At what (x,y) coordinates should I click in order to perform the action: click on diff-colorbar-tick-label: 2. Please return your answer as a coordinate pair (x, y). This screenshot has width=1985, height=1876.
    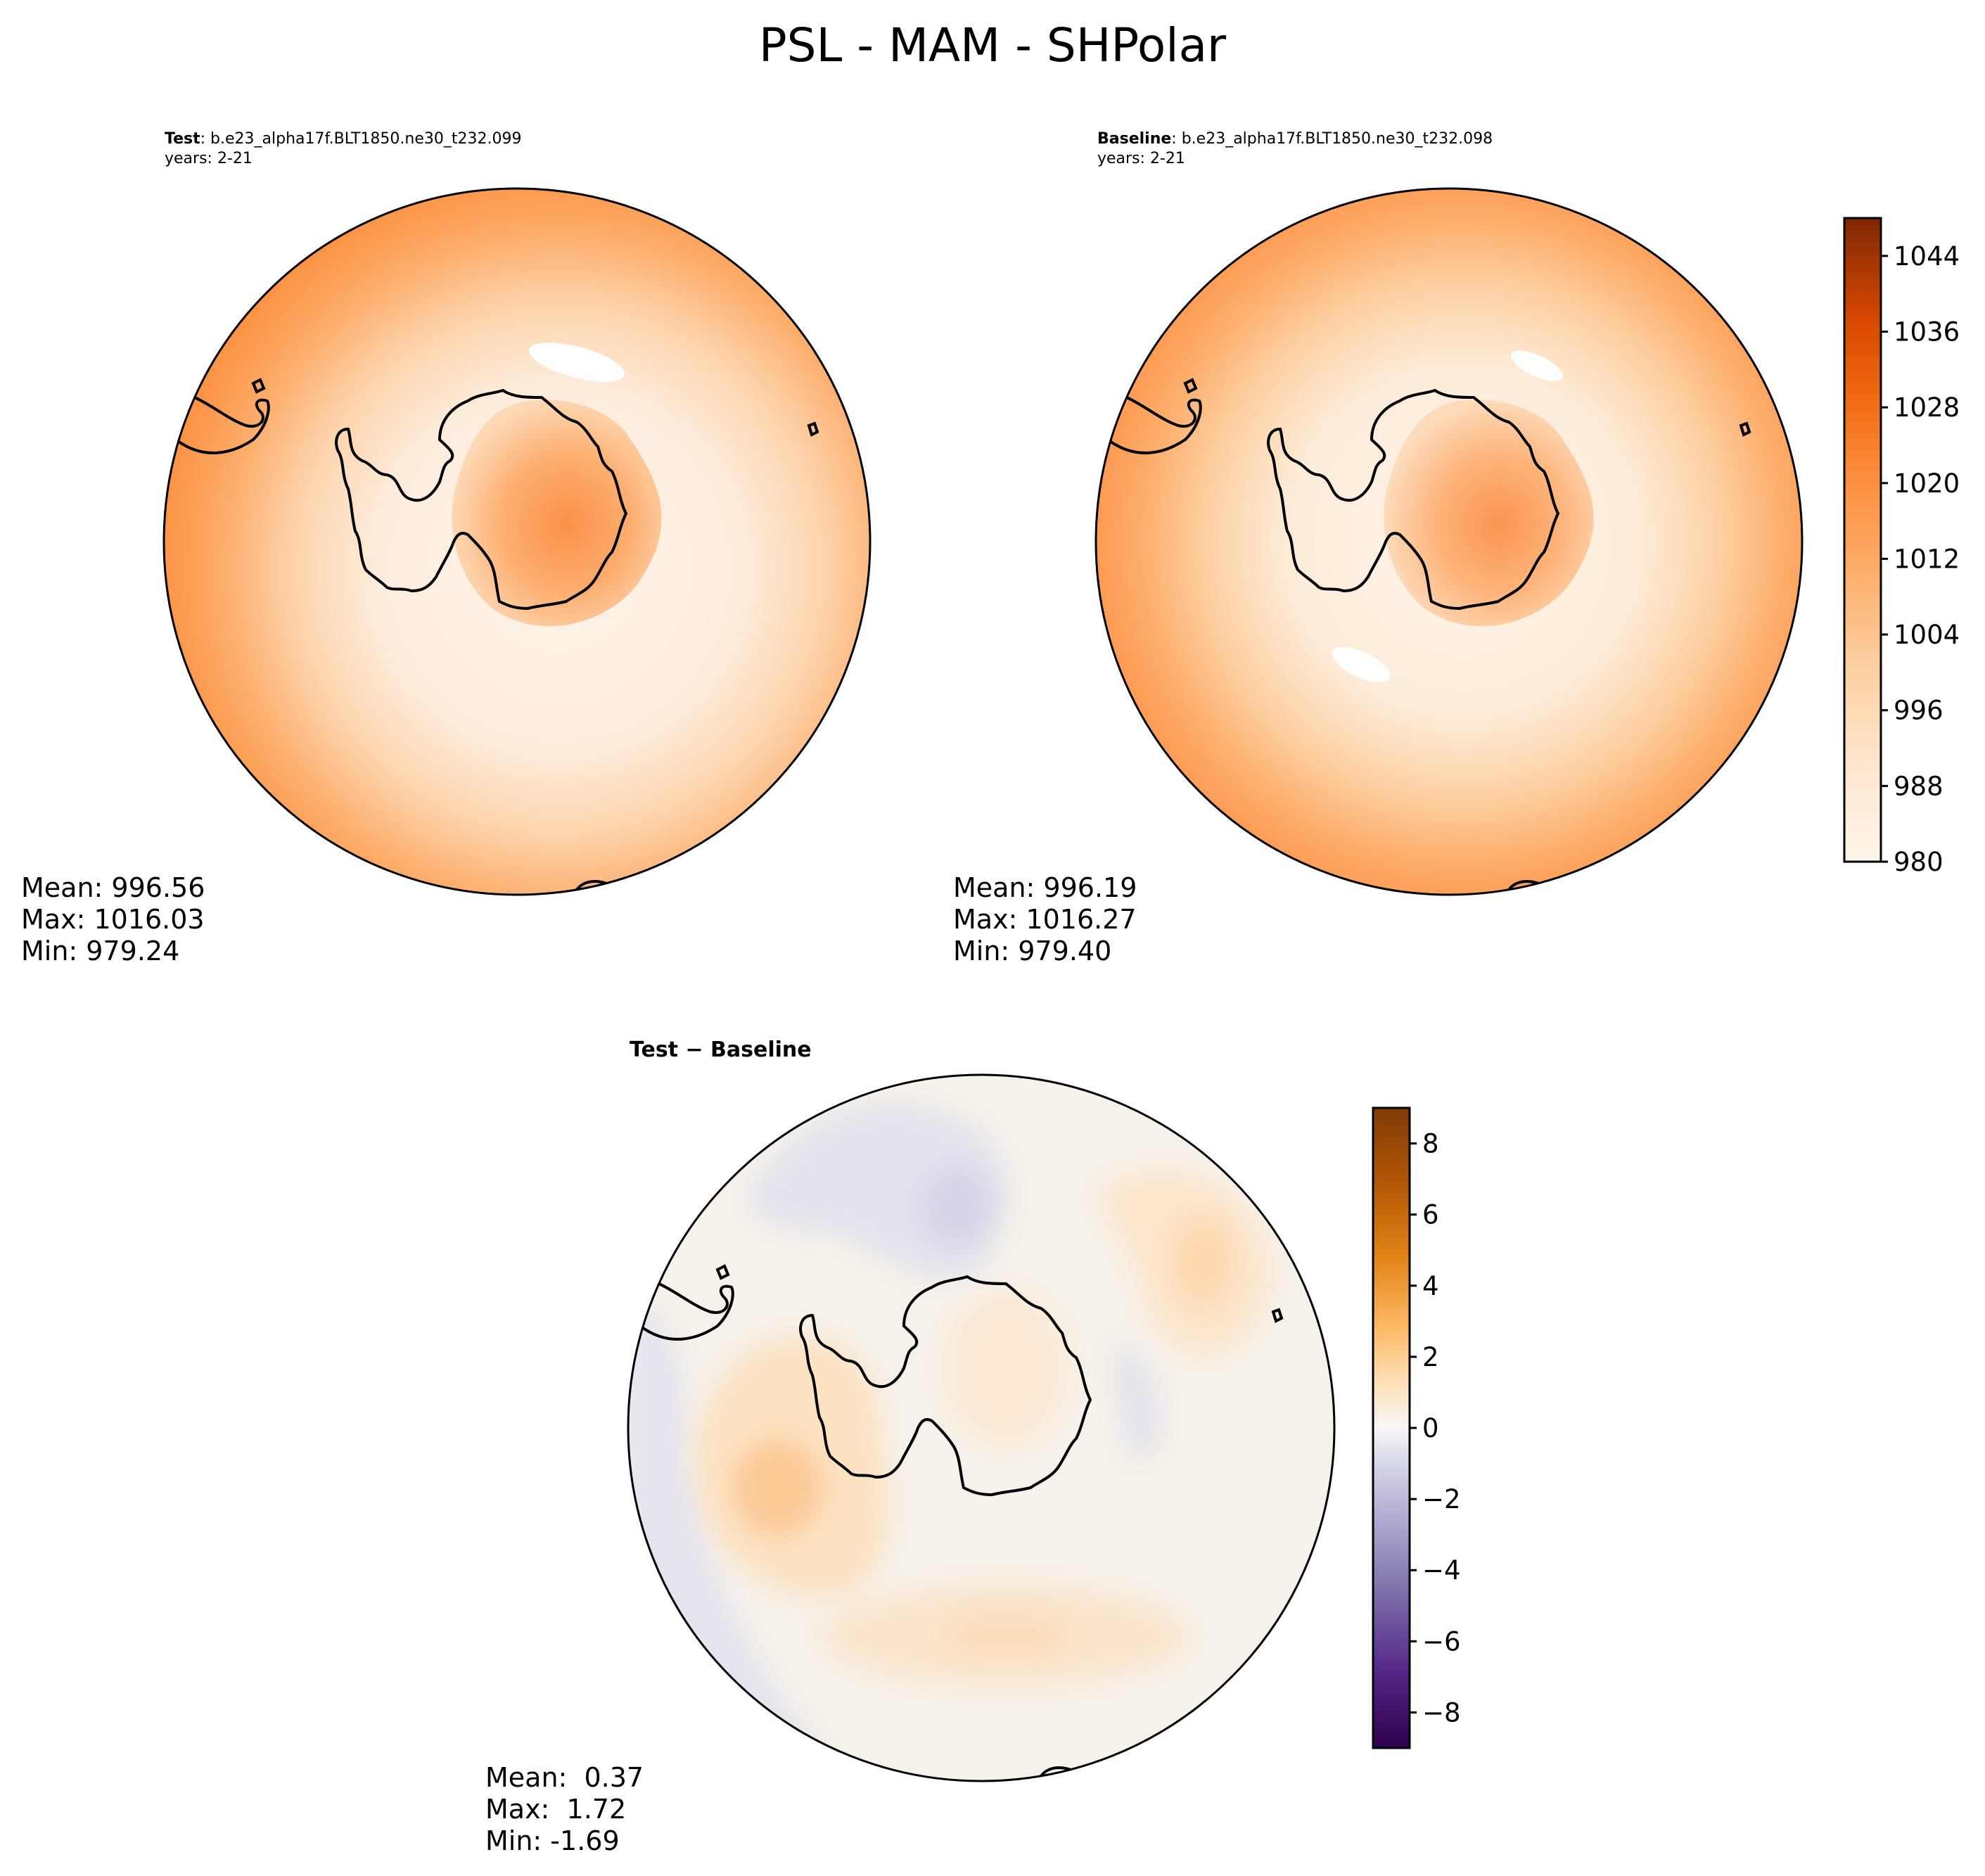
    Looking at the image, I should click on (1431, 1357).